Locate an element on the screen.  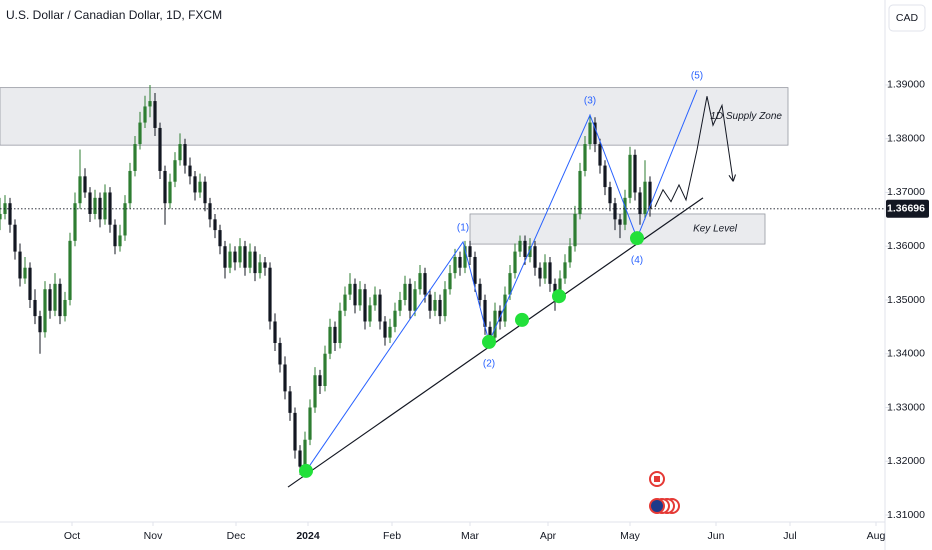
y-tick-label: 1.37000 is located at coordinates (906, 192).